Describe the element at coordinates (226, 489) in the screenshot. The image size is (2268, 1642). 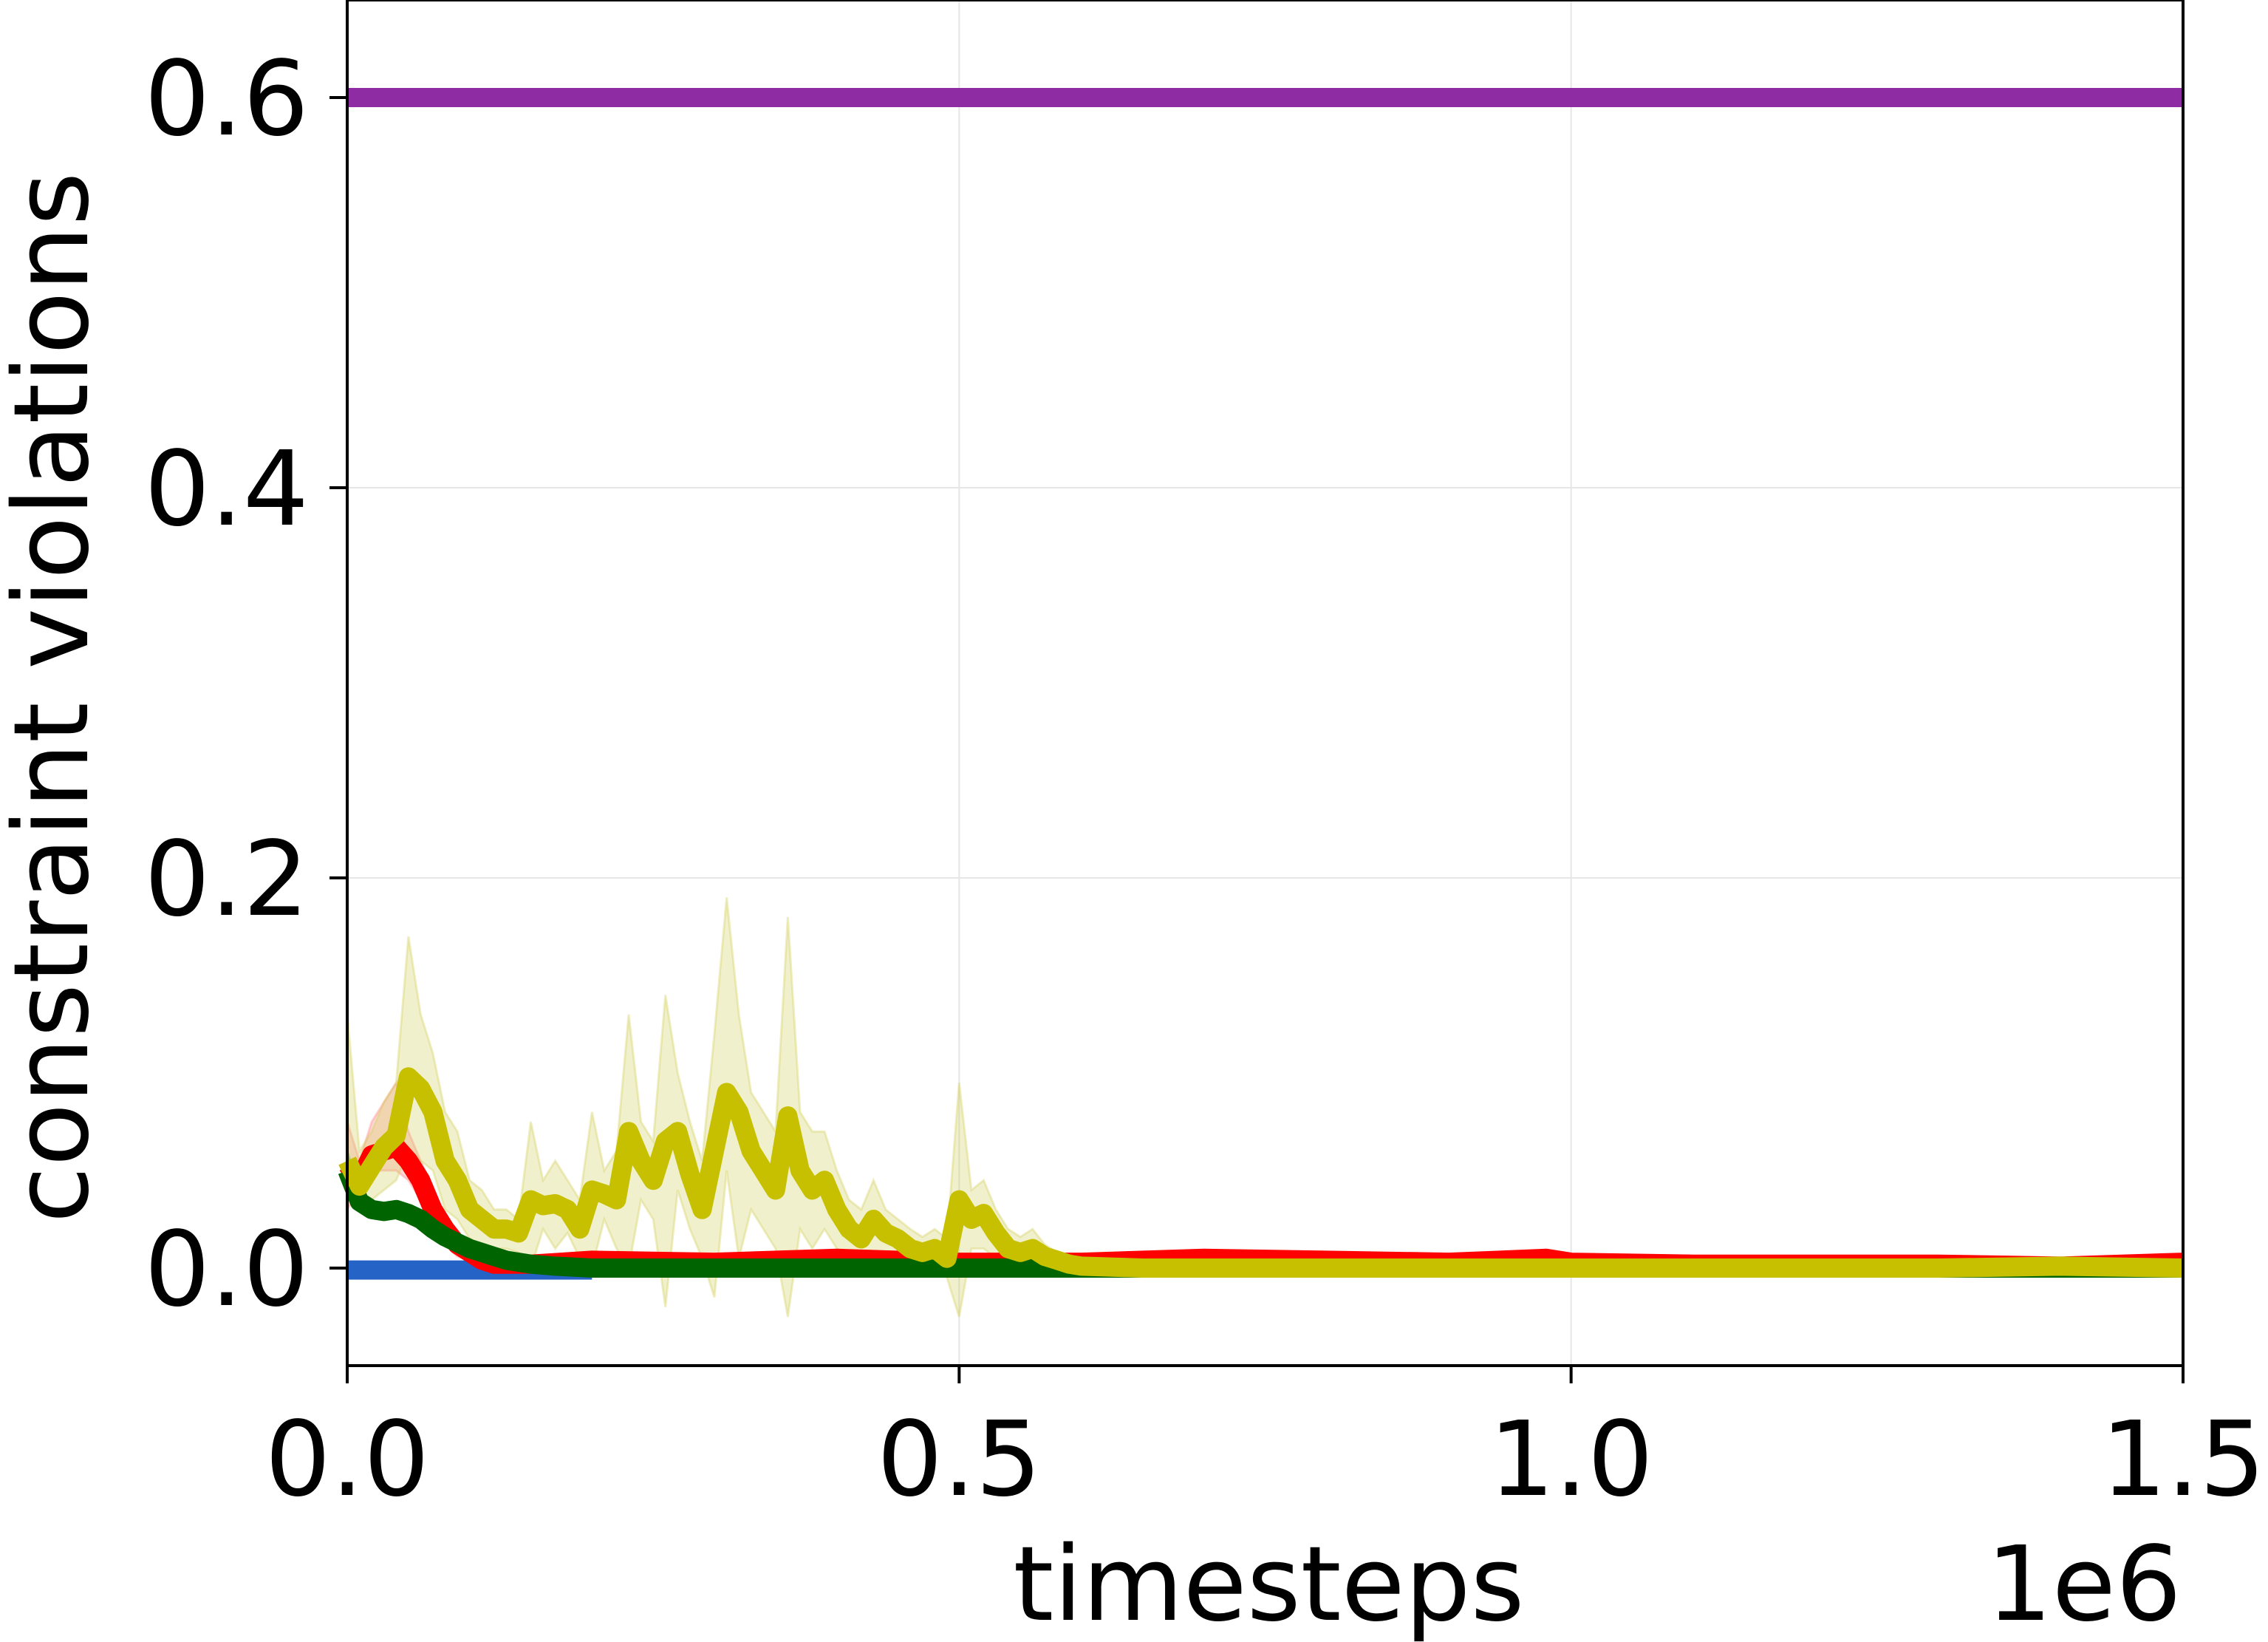
I see `y-tick-label: 0.4` at that location.